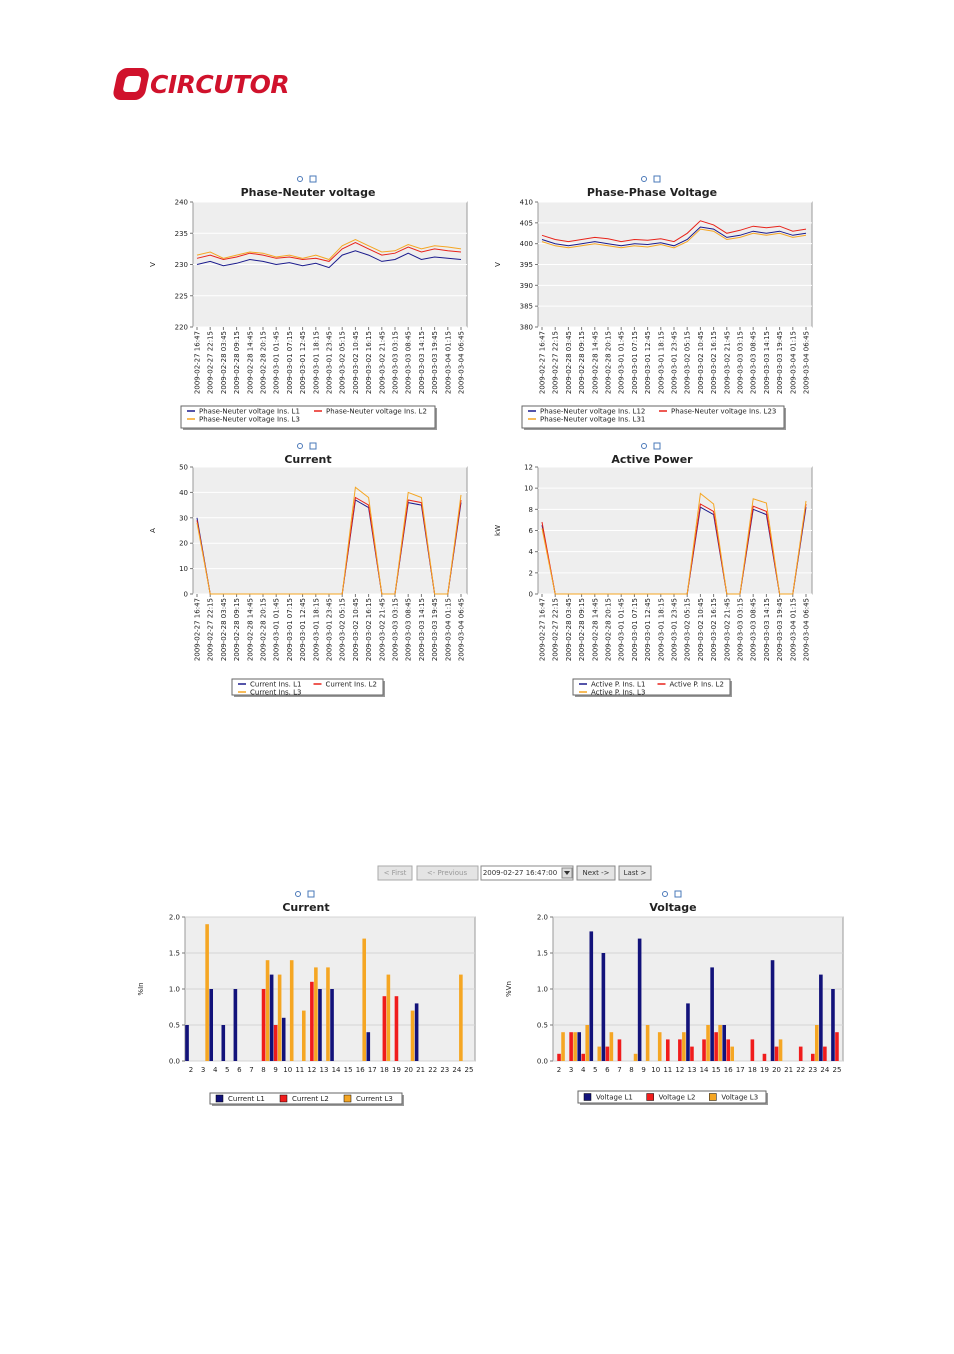  What do you see at coordinates (531, 573) in the screenshot?
I see `y-tick-label: 2` at bounding box center [531, 573].